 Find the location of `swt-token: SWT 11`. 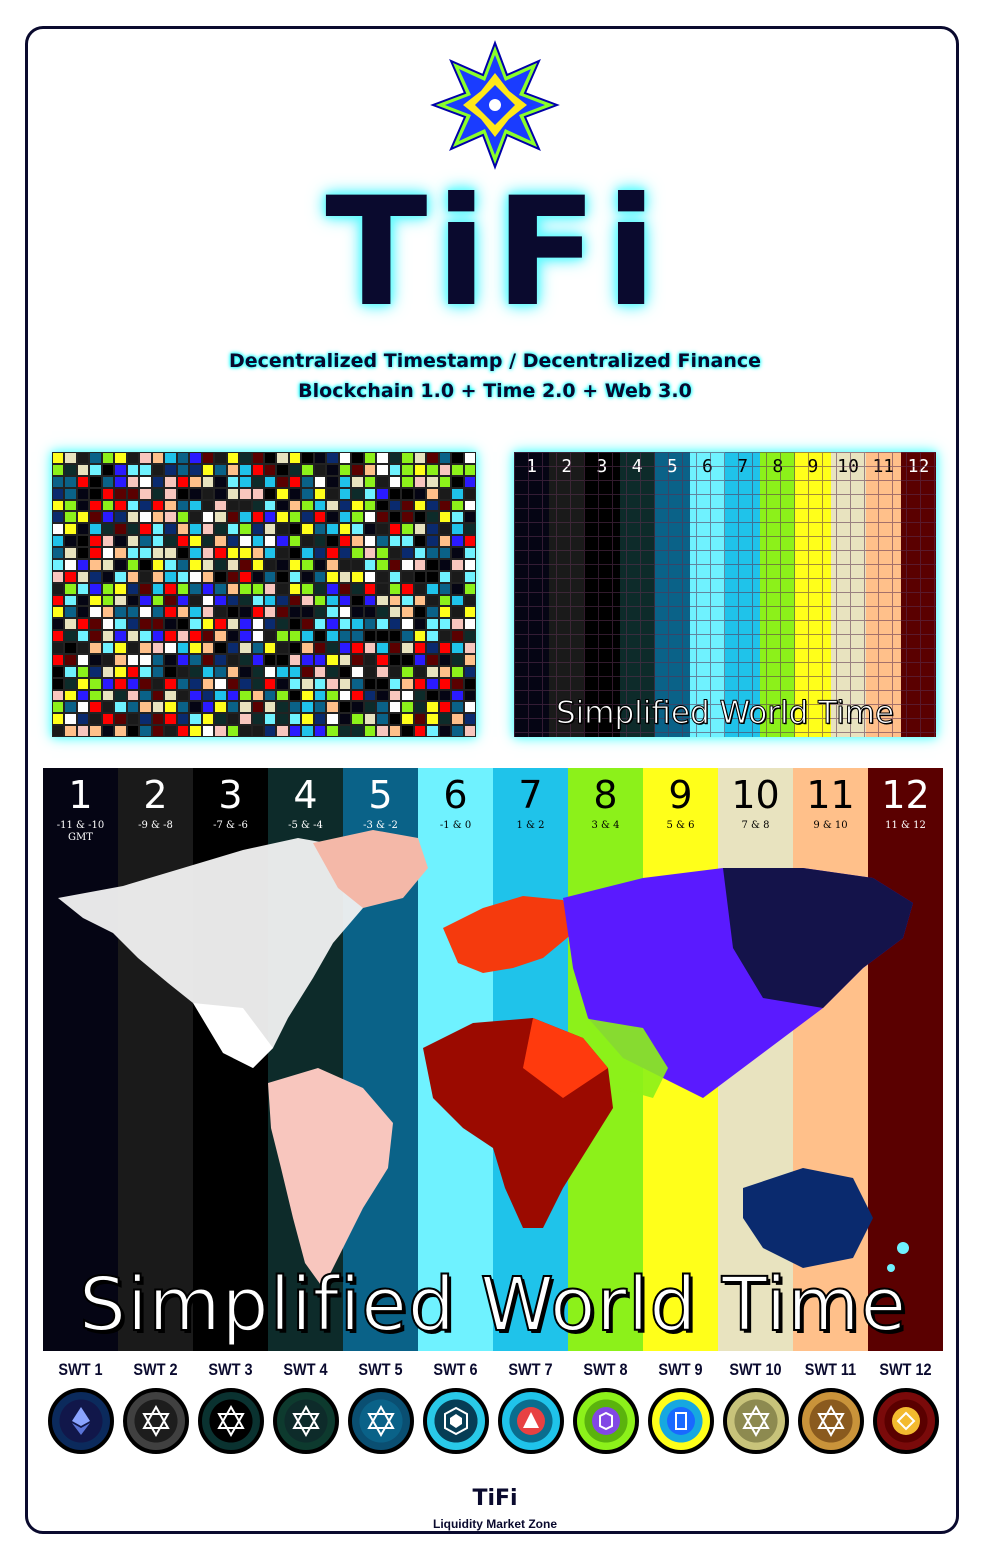

swt-token: SWT 11 is located at coordinates (830, 1408).